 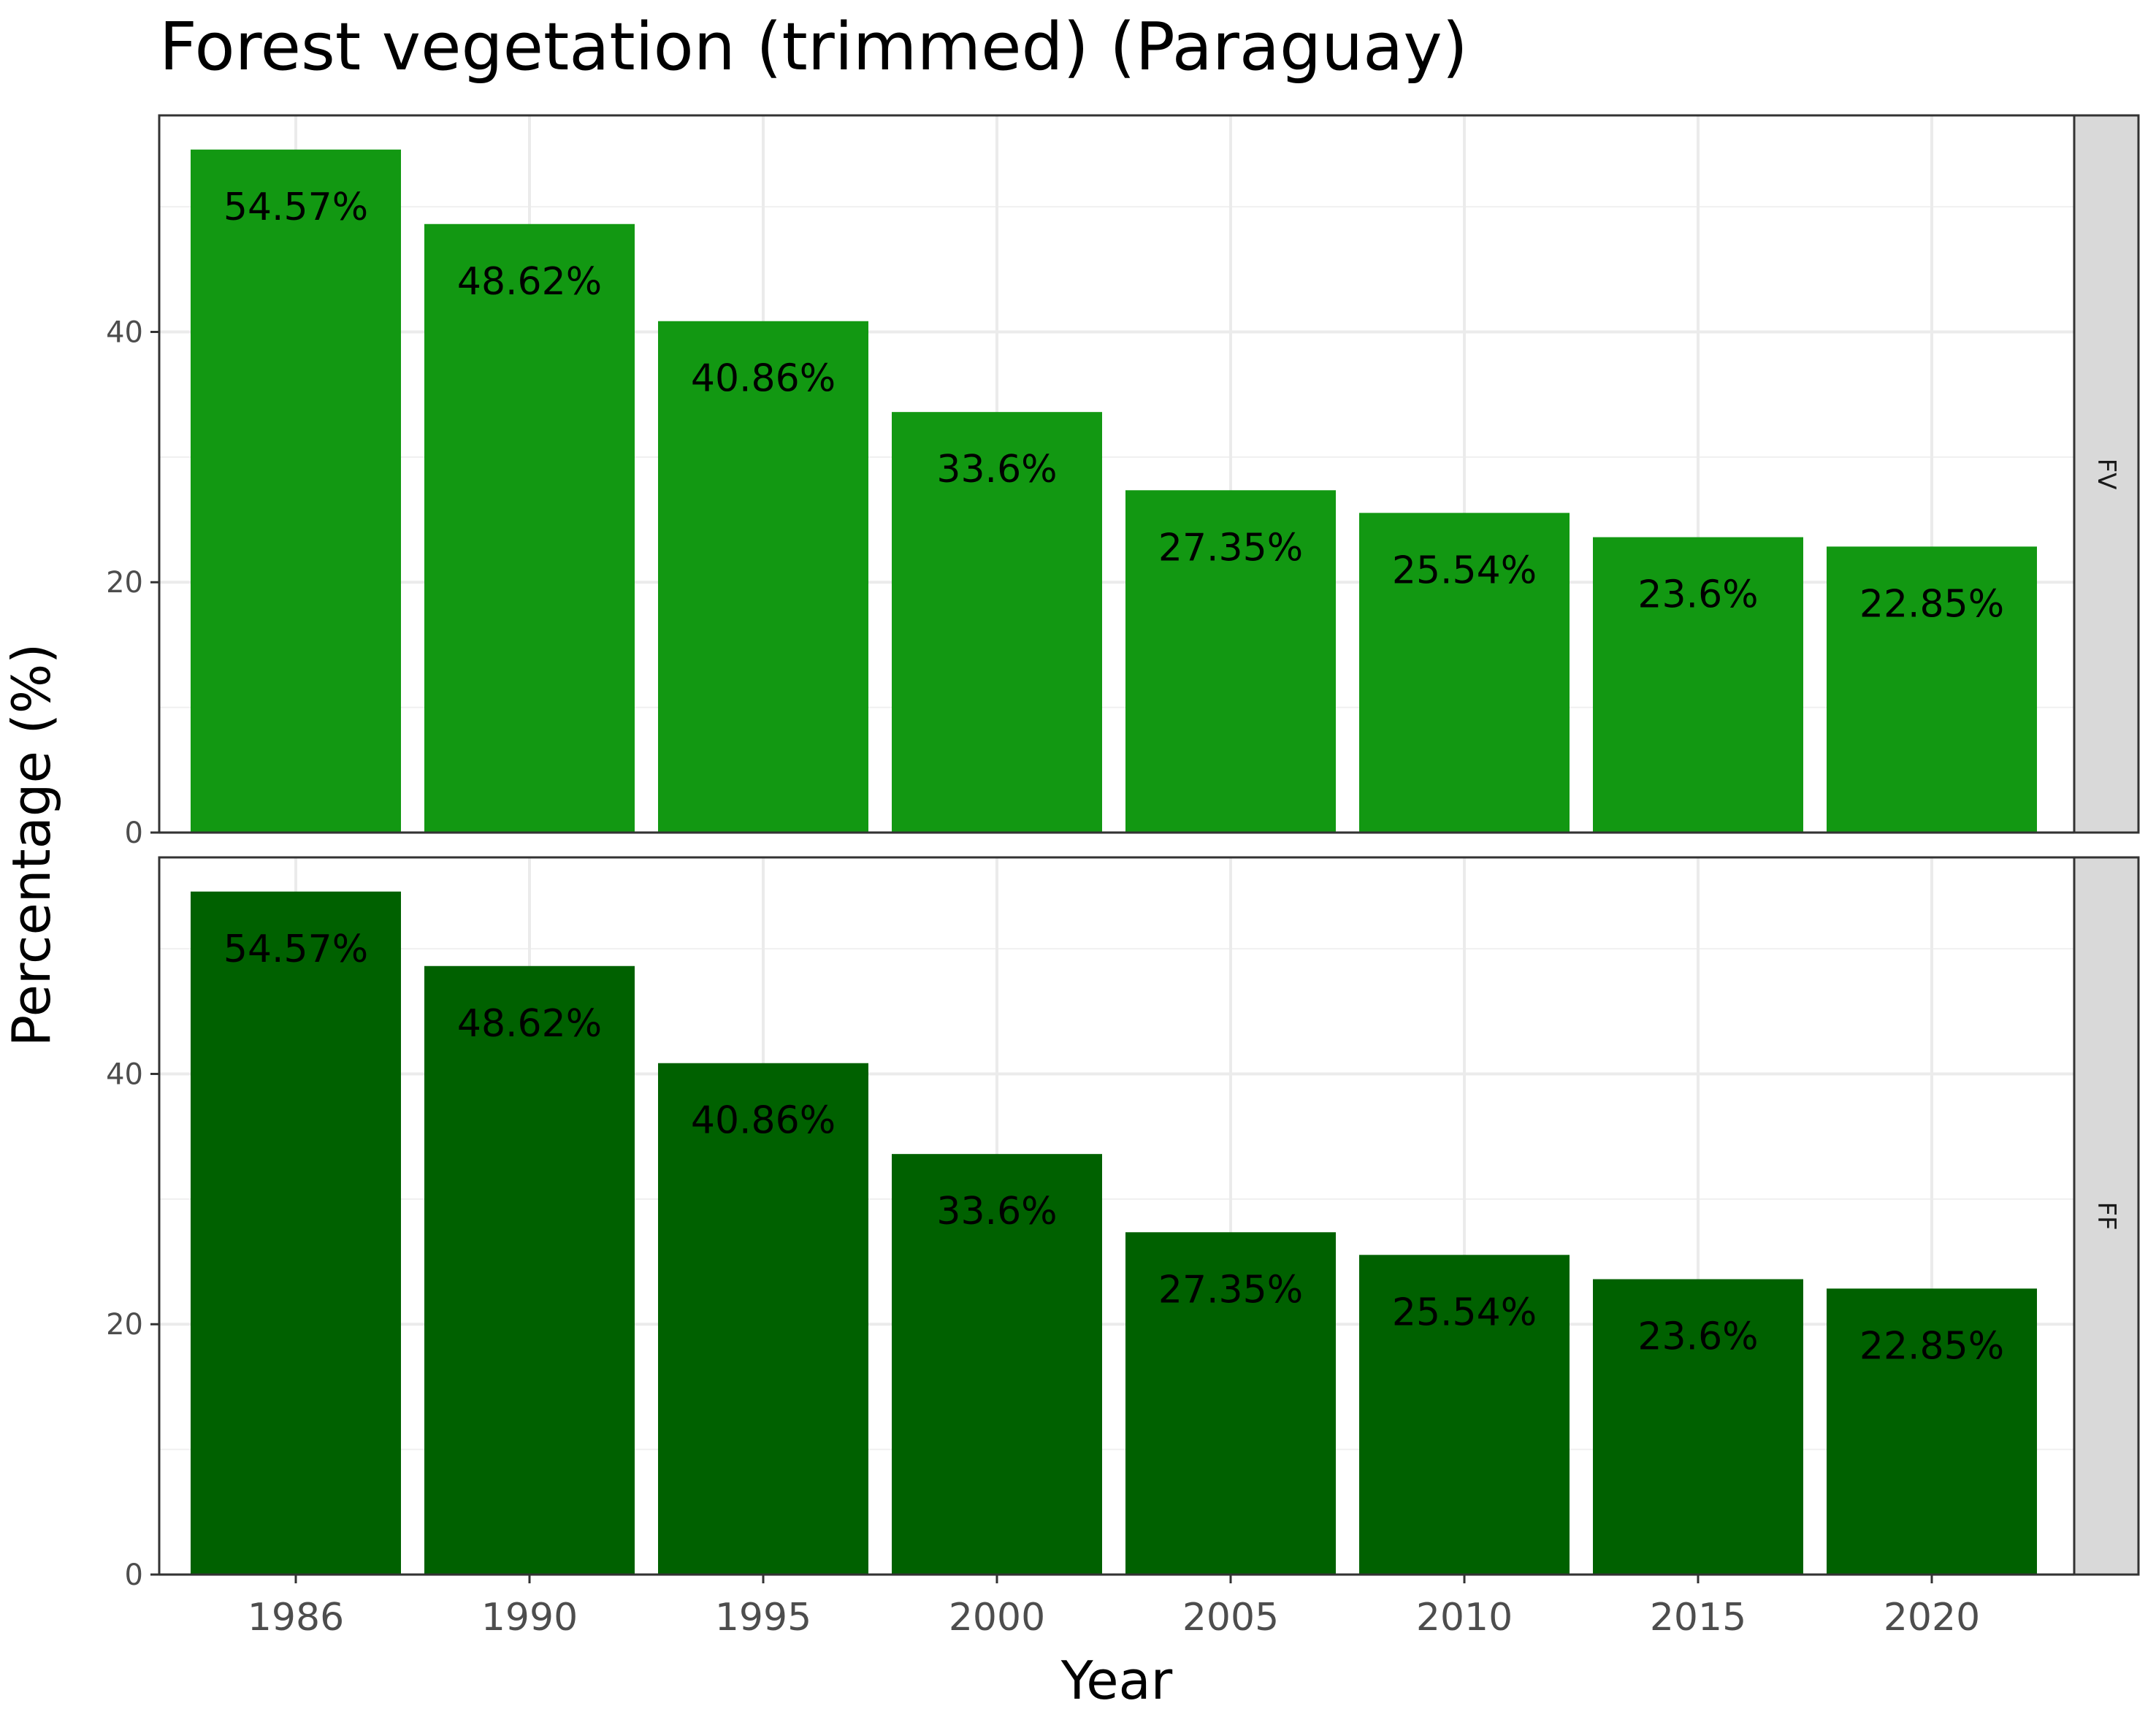 I want to click on facet-strip-label: FF, so click(x=2106, y=1215).